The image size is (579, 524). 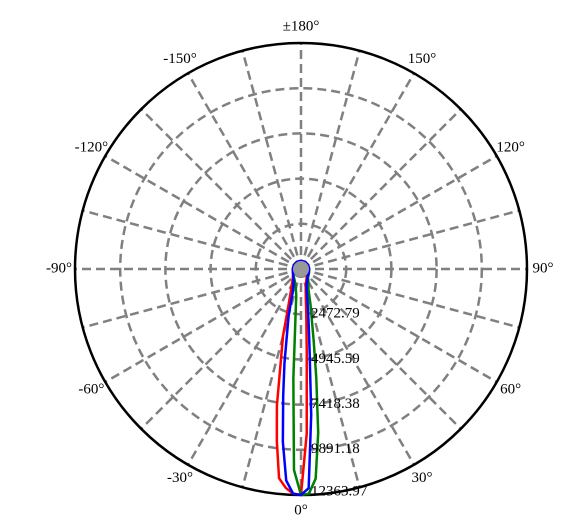 I want to click on r-tick-label: 4945.59, so click(x=335, y=359).